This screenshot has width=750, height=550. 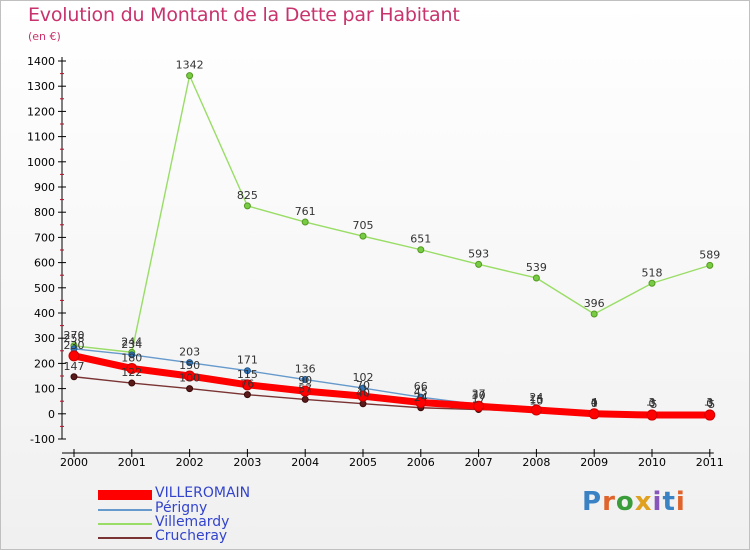 What do you see at coordinates (42, 439) in the screenshot?
I see `y-tick-label: -100` at bounding box center [42, 439].